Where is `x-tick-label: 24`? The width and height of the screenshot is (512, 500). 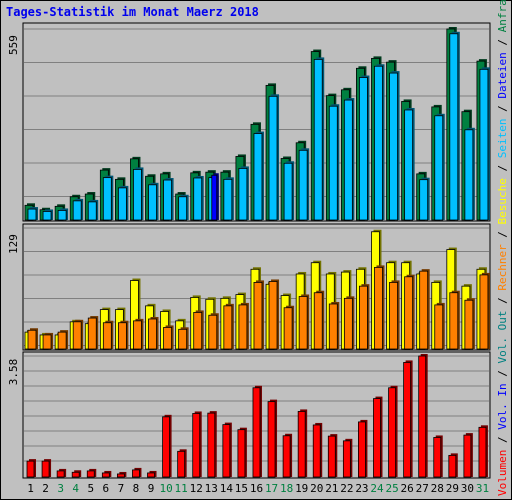
x-tick-label: 24 is located at coordinates (377, 488).